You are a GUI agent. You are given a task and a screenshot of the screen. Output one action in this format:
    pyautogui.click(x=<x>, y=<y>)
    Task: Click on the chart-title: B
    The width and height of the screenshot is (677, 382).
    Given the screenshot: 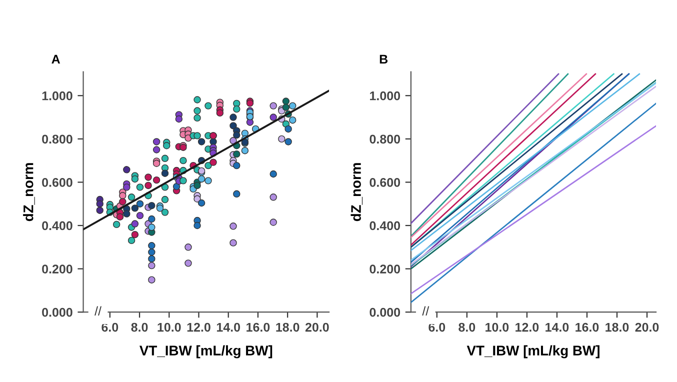 What is the action you would take?
    pyautogui.click(x=384, y=59)
    